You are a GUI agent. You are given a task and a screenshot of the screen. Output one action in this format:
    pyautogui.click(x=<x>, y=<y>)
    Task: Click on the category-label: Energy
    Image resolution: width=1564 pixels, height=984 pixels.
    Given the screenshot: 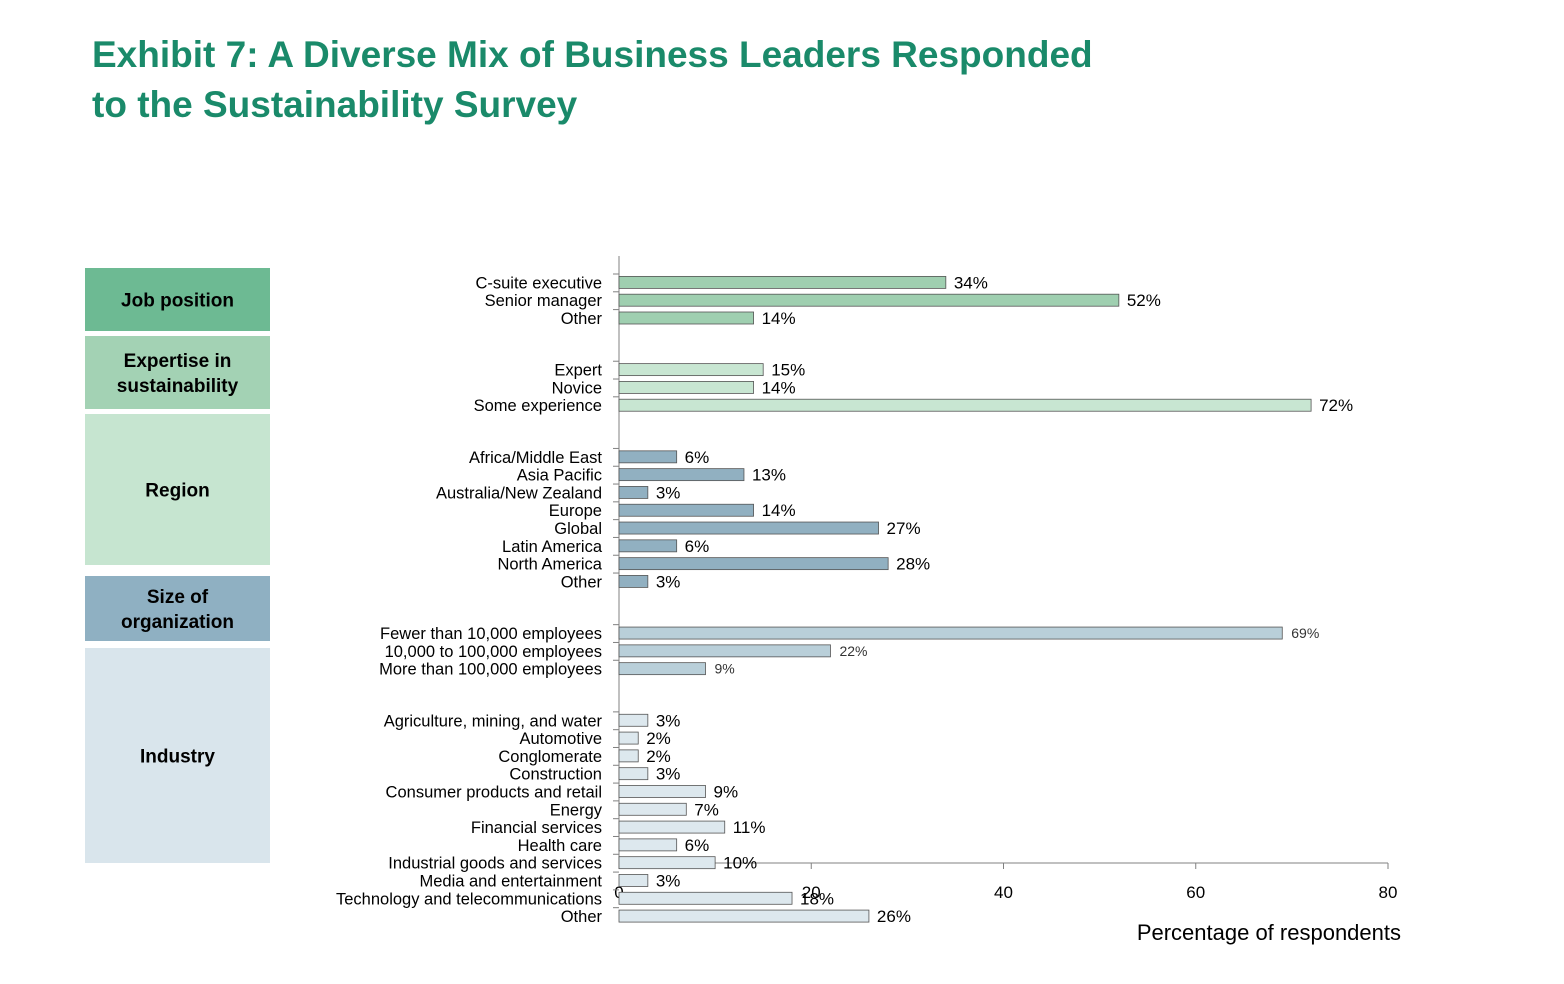 What is the action you would take?
    pyautogui.click(x=576, y=810)
    